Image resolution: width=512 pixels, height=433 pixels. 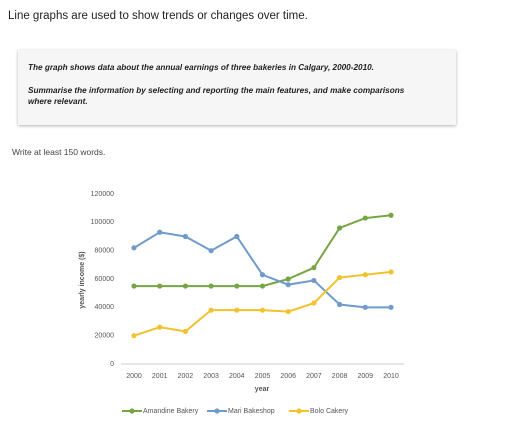 What do you see at coordinates (288, 376) in the screenshot?
I see `x-tick-label: 2006` at bounding box center [288, 376].